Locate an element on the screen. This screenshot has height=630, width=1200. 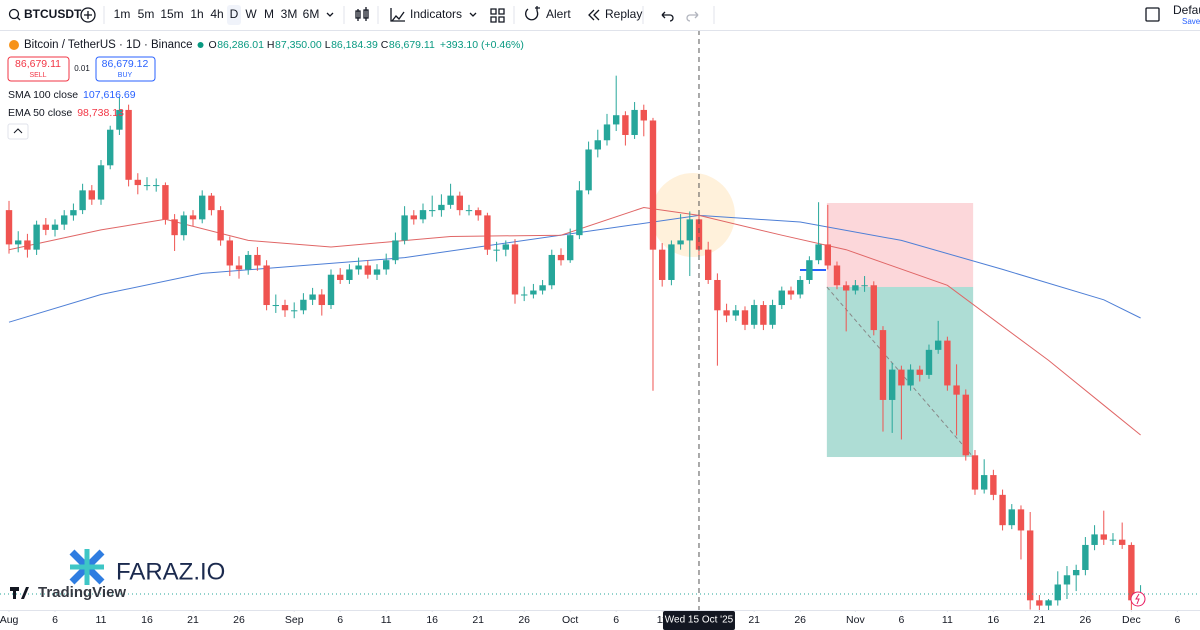
buy-button is located at coordinates (125, 69).